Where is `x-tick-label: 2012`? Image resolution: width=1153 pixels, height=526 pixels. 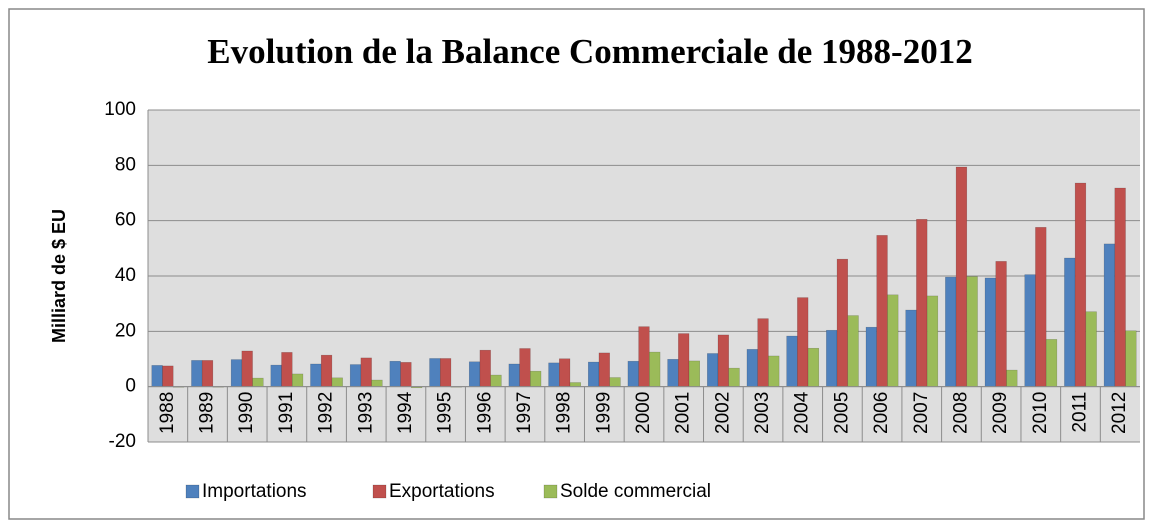 x-tick-label: 2012 is located at coordinates (1119, 413).